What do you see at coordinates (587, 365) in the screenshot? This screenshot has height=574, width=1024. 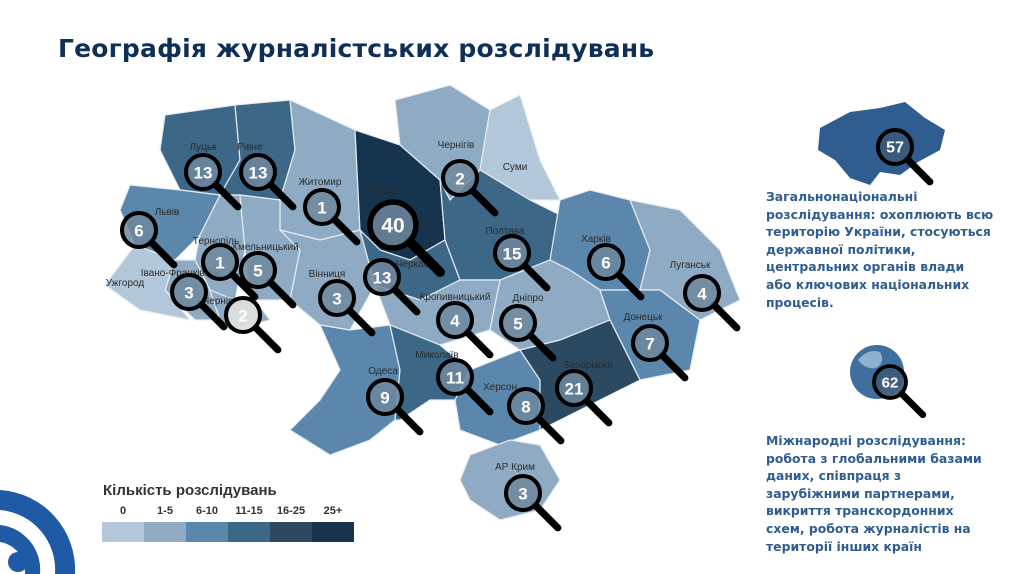 I see `region-label: Запоріжжя` at bounding box center [587, 365].